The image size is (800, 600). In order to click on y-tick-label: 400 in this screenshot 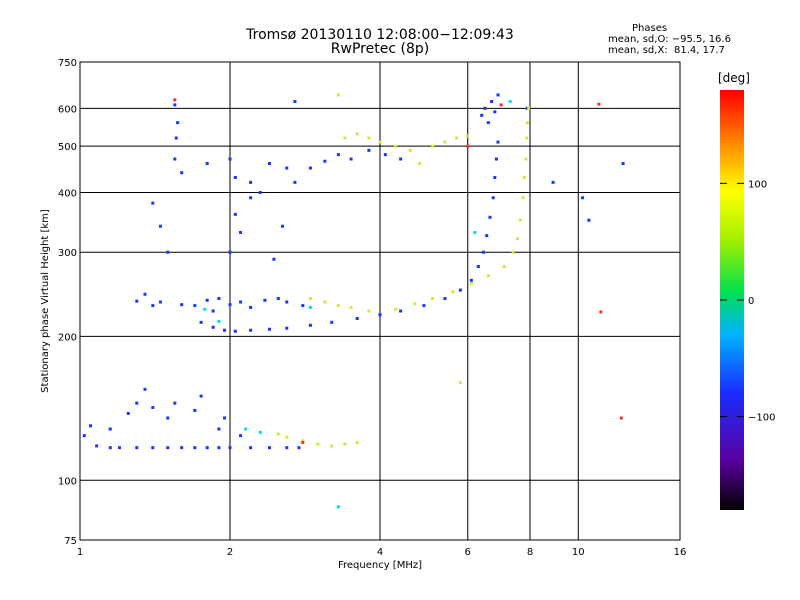, I will do `click(67, 193)`.